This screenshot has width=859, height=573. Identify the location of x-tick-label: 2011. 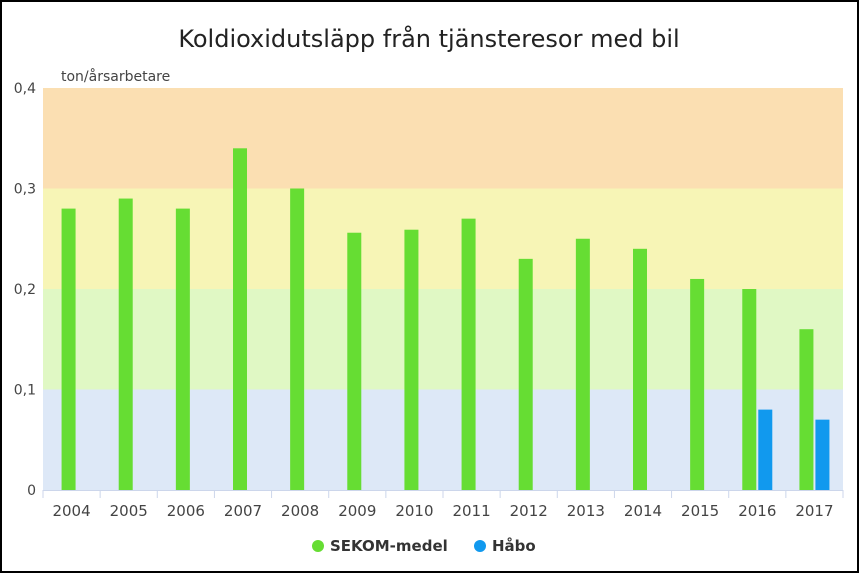
(471, 511).